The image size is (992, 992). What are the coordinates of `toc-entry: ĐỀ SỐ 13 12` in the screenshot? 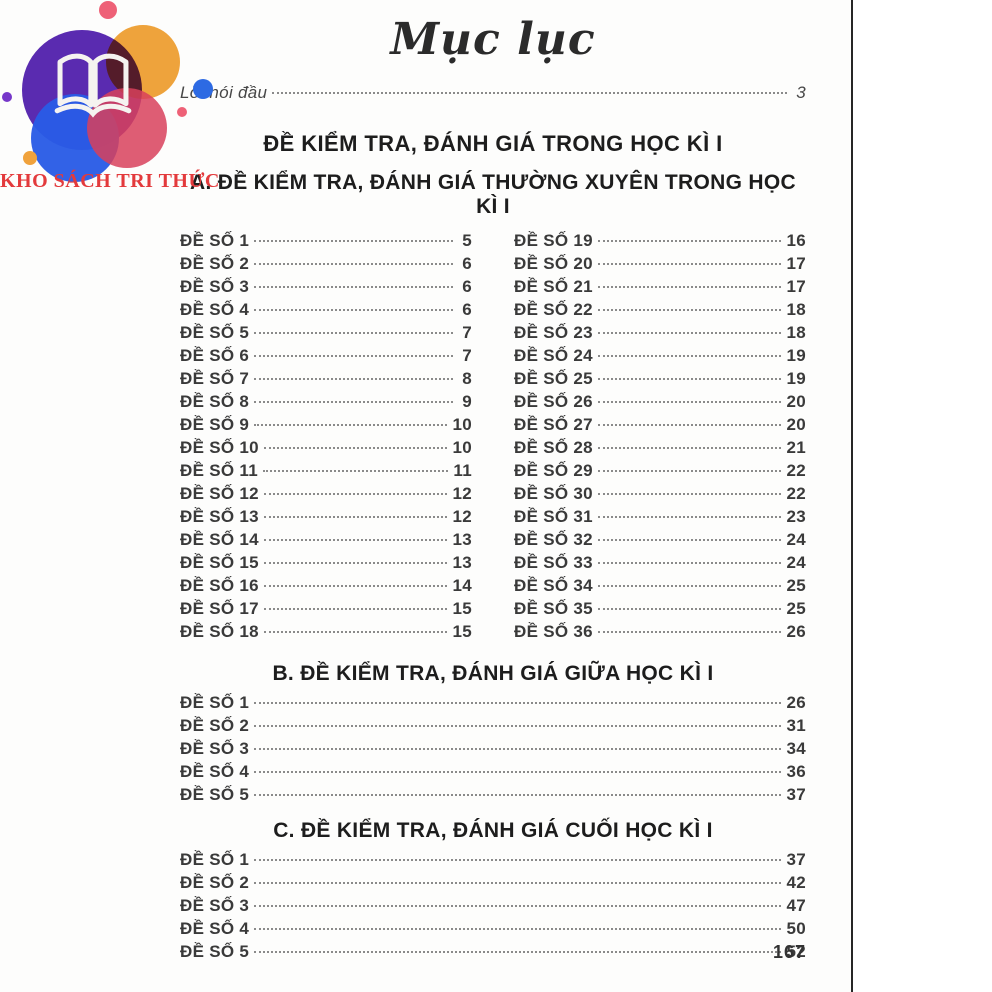 It's located at (326, 518).